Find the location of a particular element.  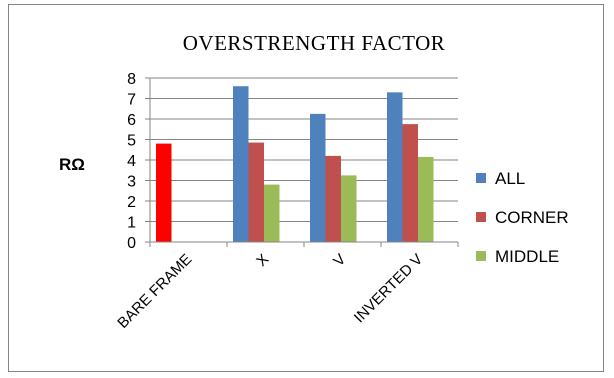

chart-title: OVERSTRENGTH FACTOR is located at coordinates (314, 43).